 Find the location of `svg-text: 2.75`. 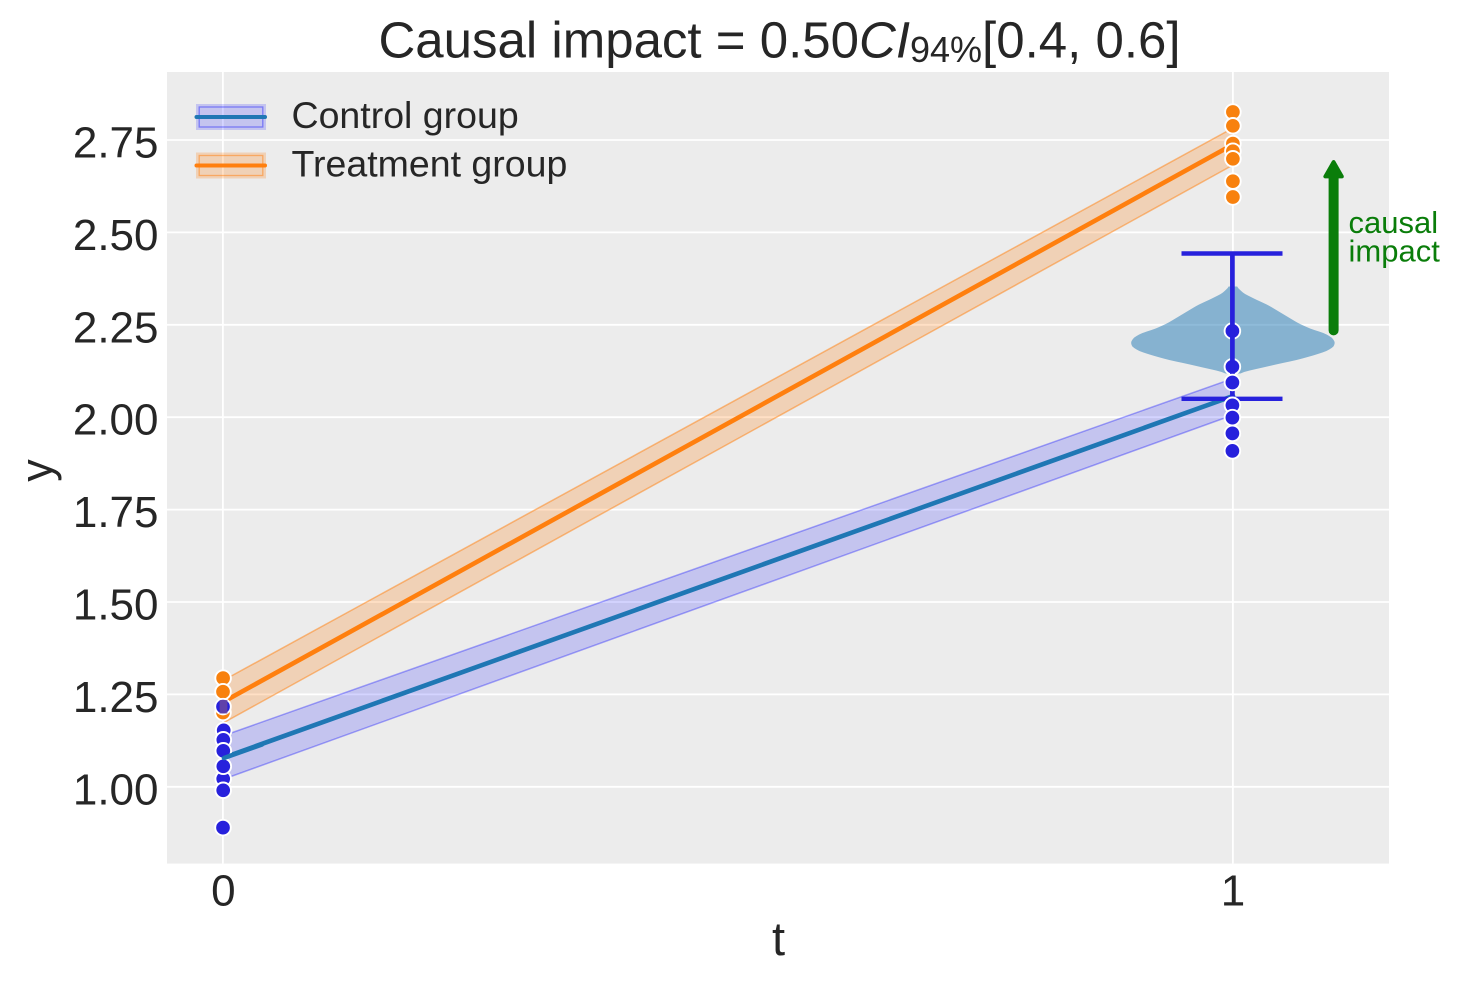

svg-text: 2.75 is located at coordinates (116, 143).